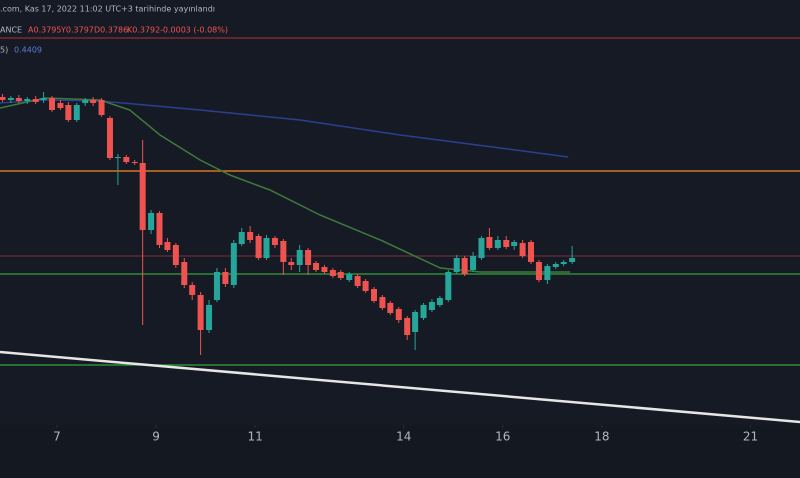  I want to click on x-tick-label: 18, so click(601, 437).